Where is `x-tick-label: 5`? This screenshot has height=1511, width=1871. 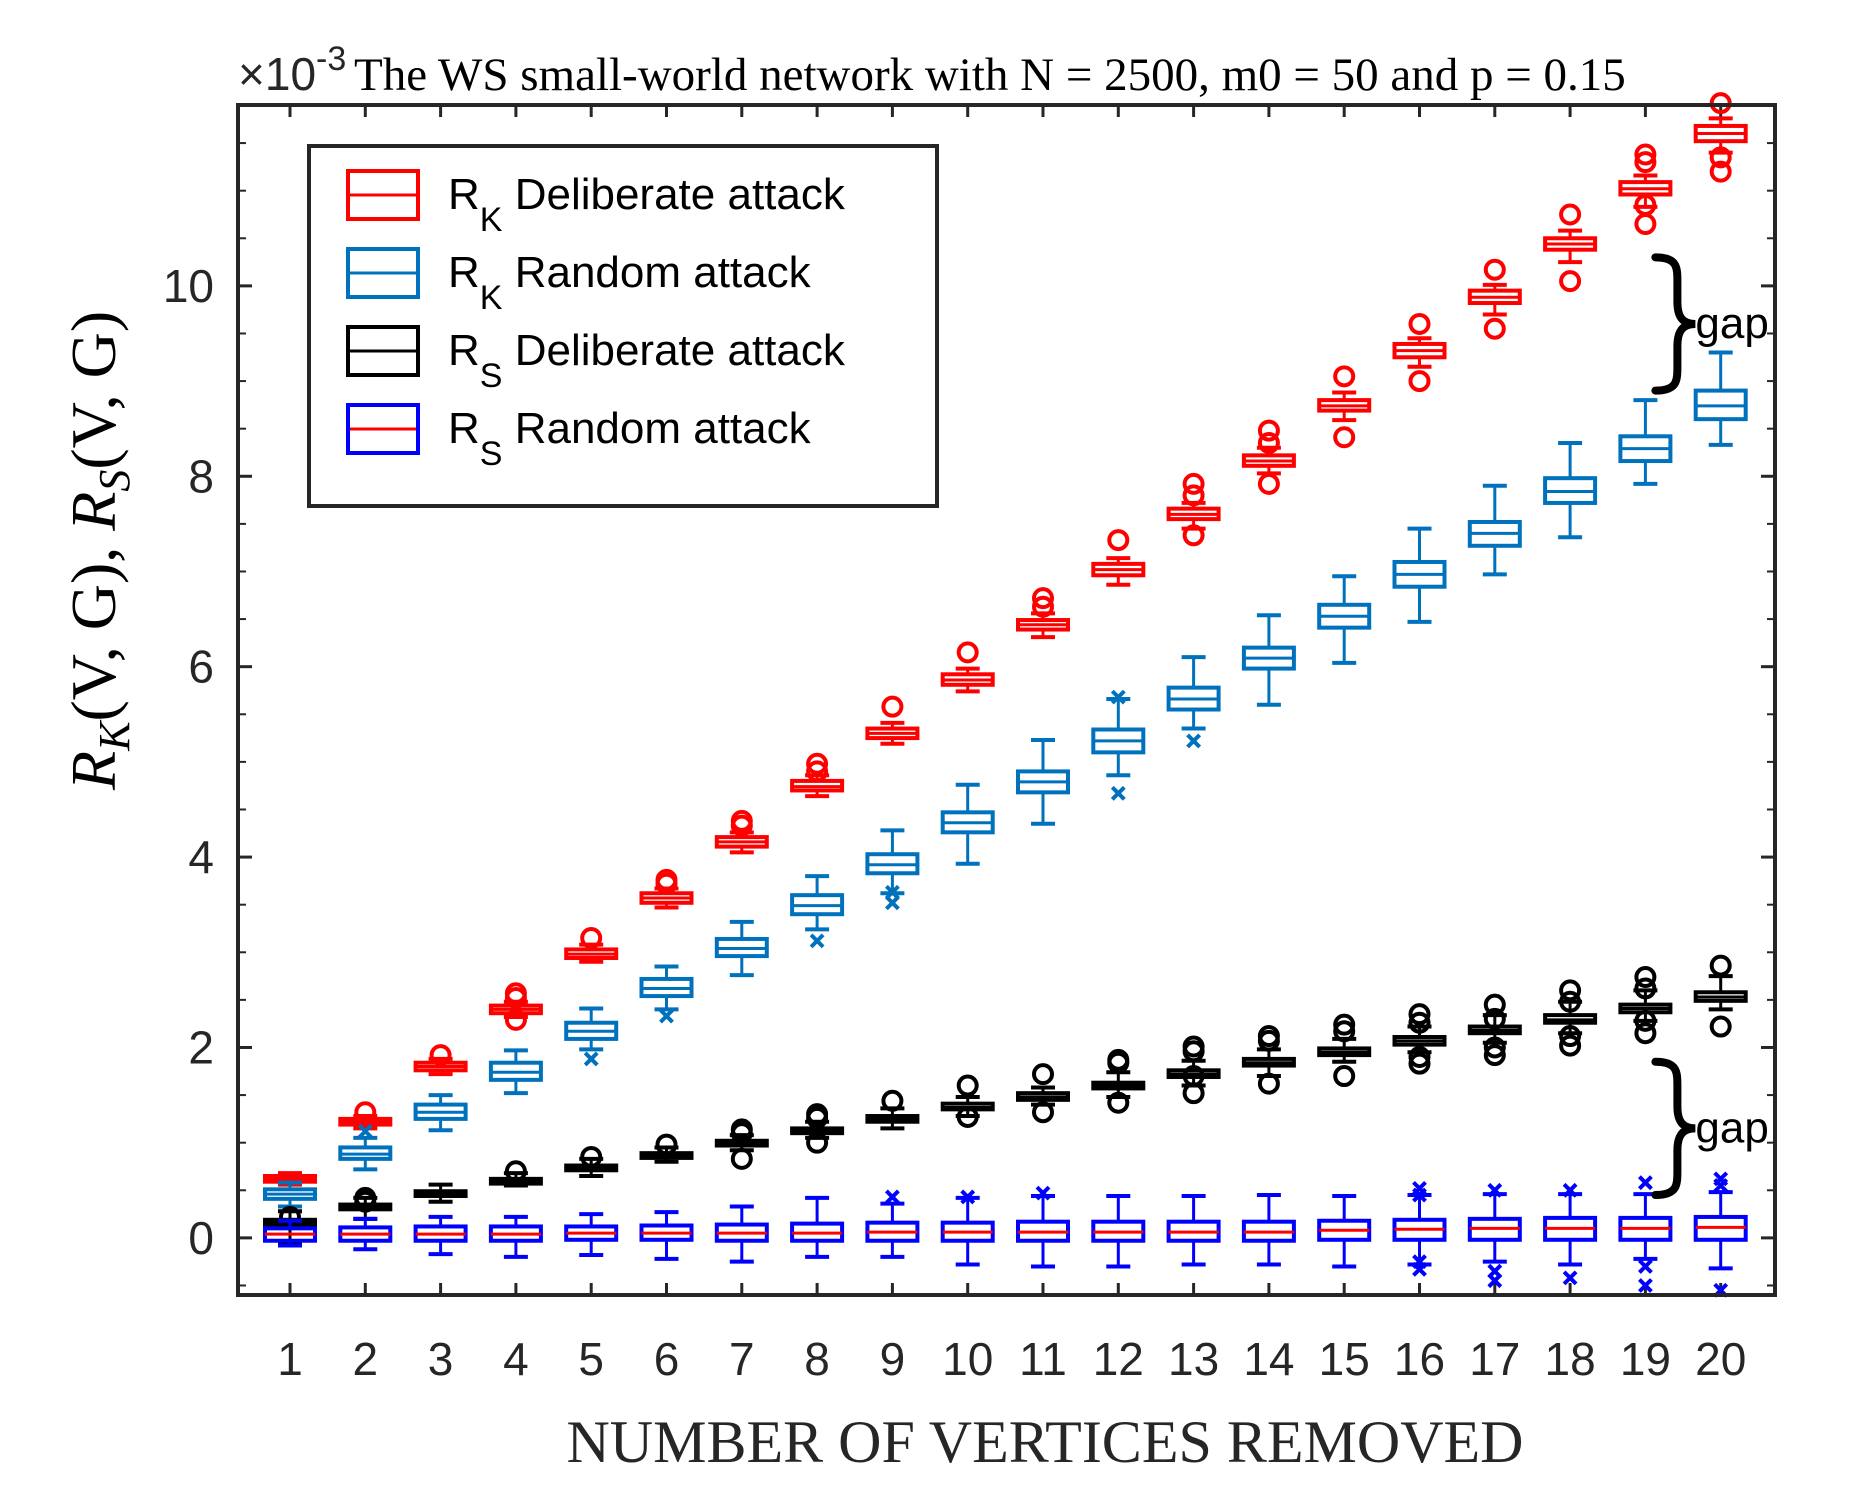
x-tick-label: 5 is located at coordinates (591, 1359).